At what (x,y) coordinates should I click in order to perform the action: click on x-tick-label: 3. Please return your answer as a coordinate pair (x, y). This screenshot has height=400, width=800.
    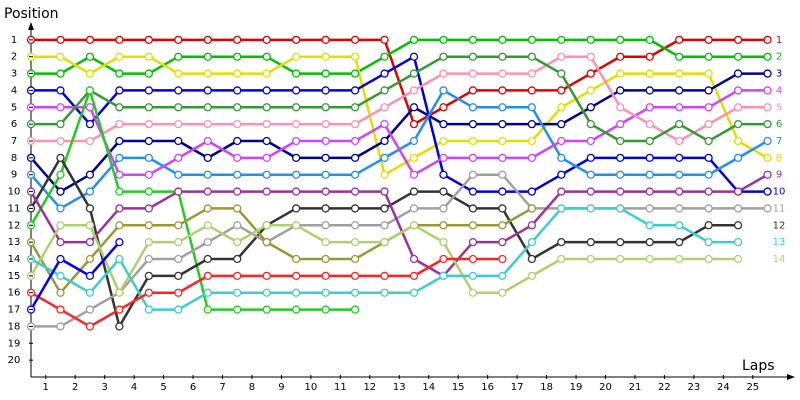
    Looking at the image, I should click on (104, 387).